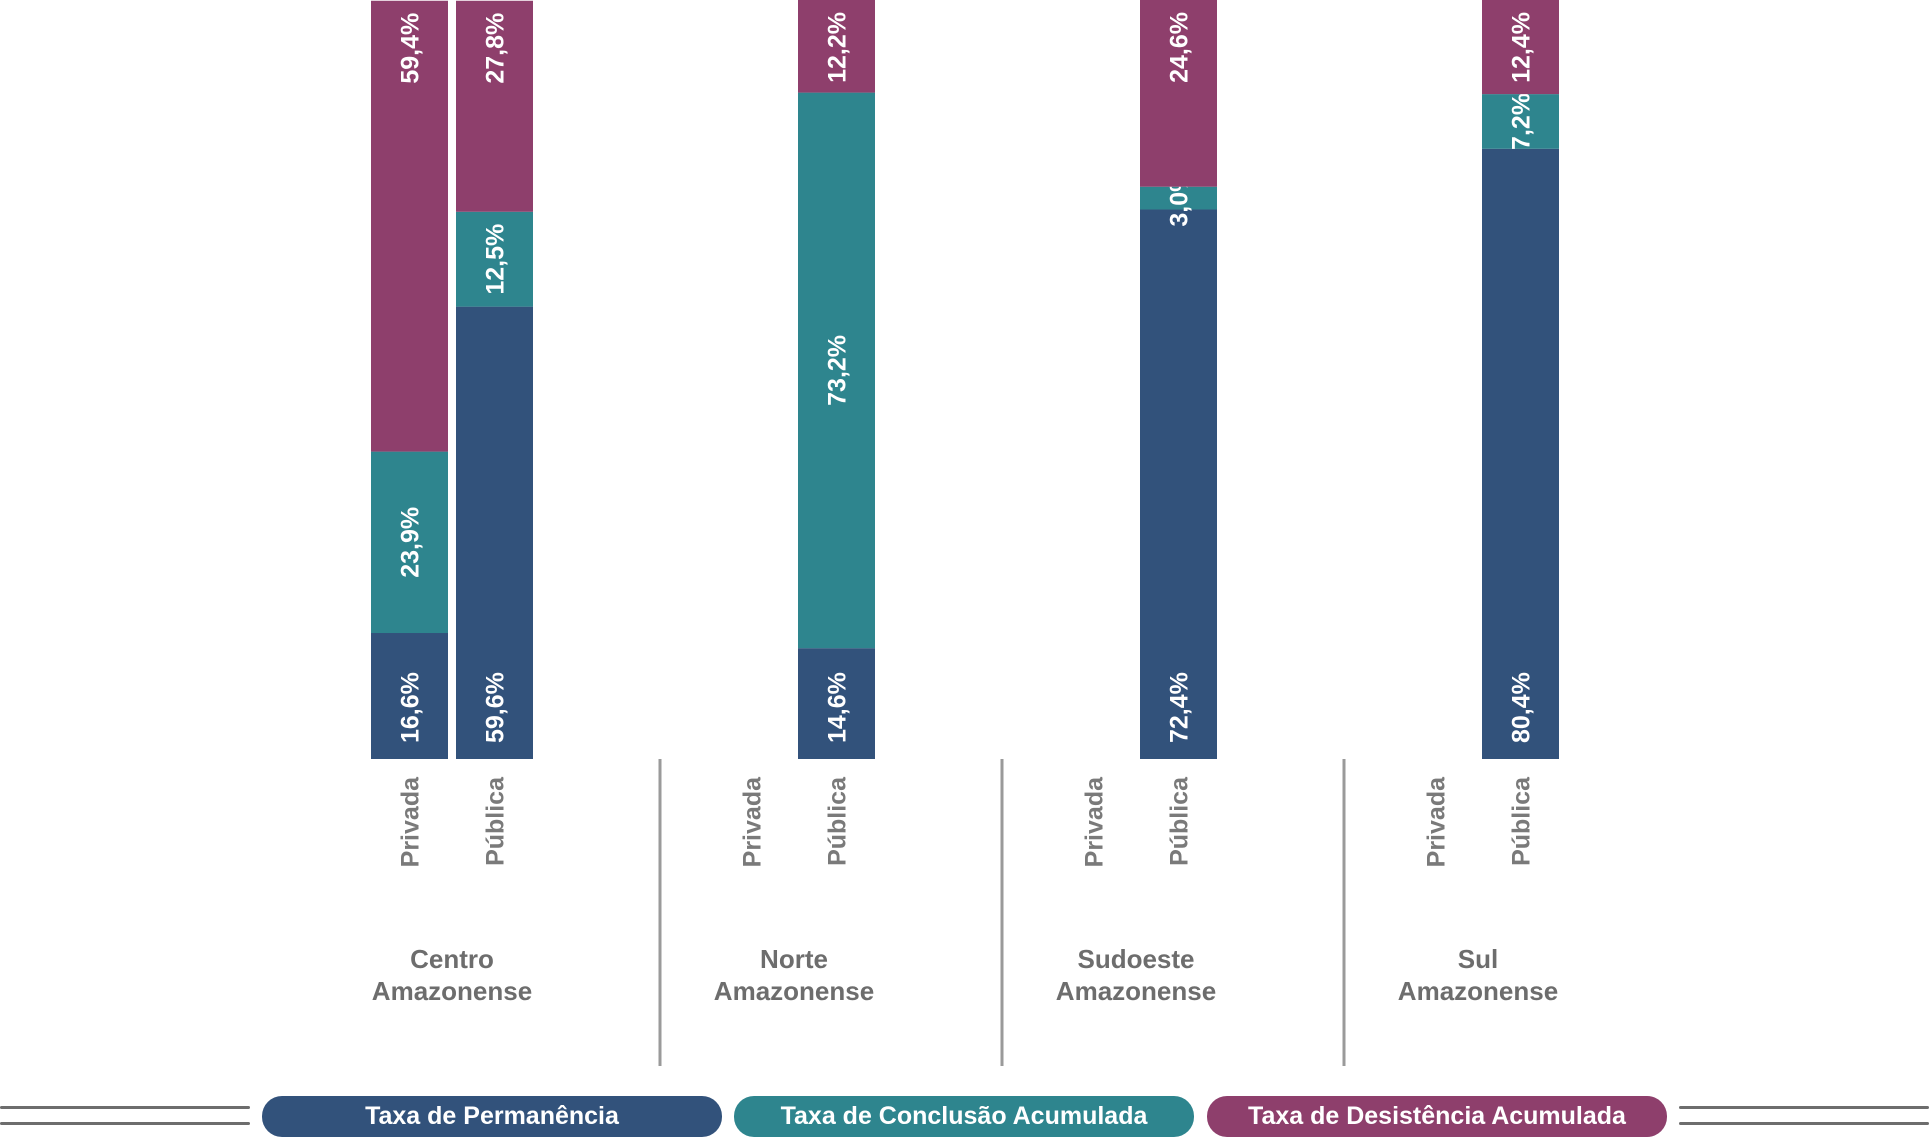 This screenshot has height=1138, width=1929. Describe the element at coordinates (1522, 707) in the screenshot. I see `data-label: 80,4%` at that location.